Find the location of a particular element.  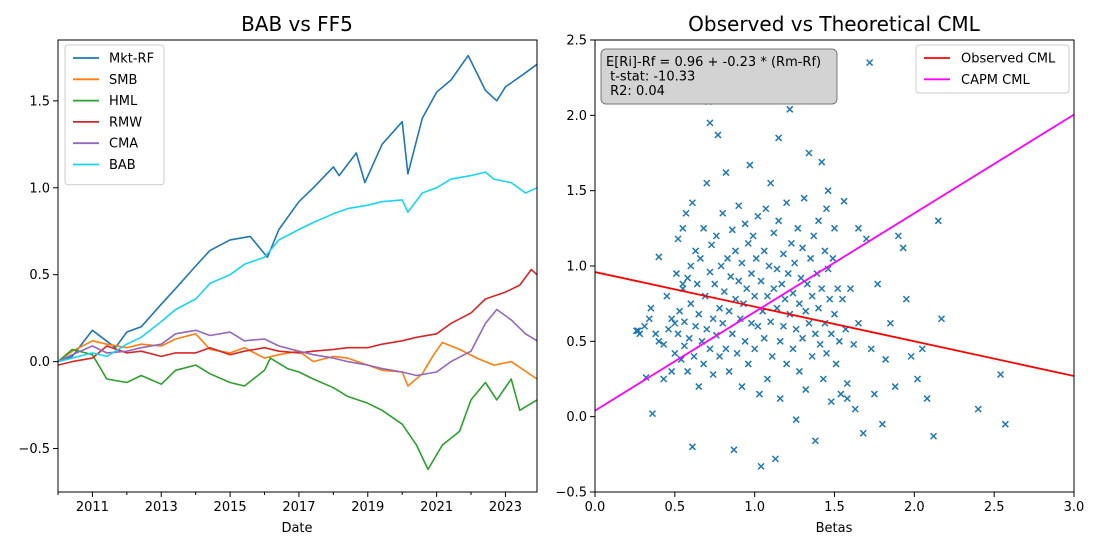

series-line-rmw is located at coordinates (297, 317).